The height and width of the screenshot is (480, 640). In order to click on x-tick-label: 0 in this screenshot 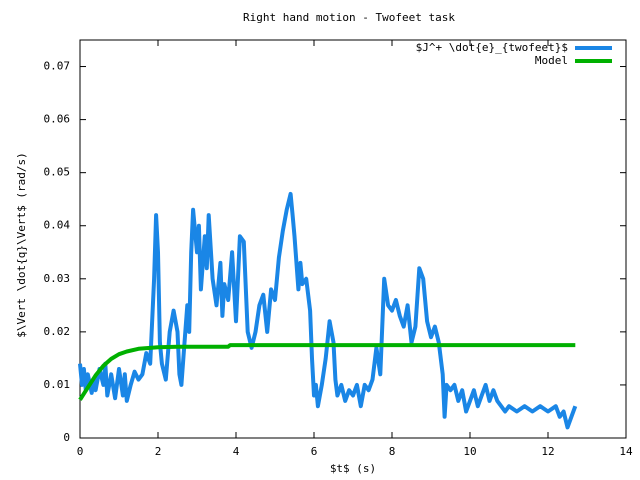, I will do `click(80, 451)`.